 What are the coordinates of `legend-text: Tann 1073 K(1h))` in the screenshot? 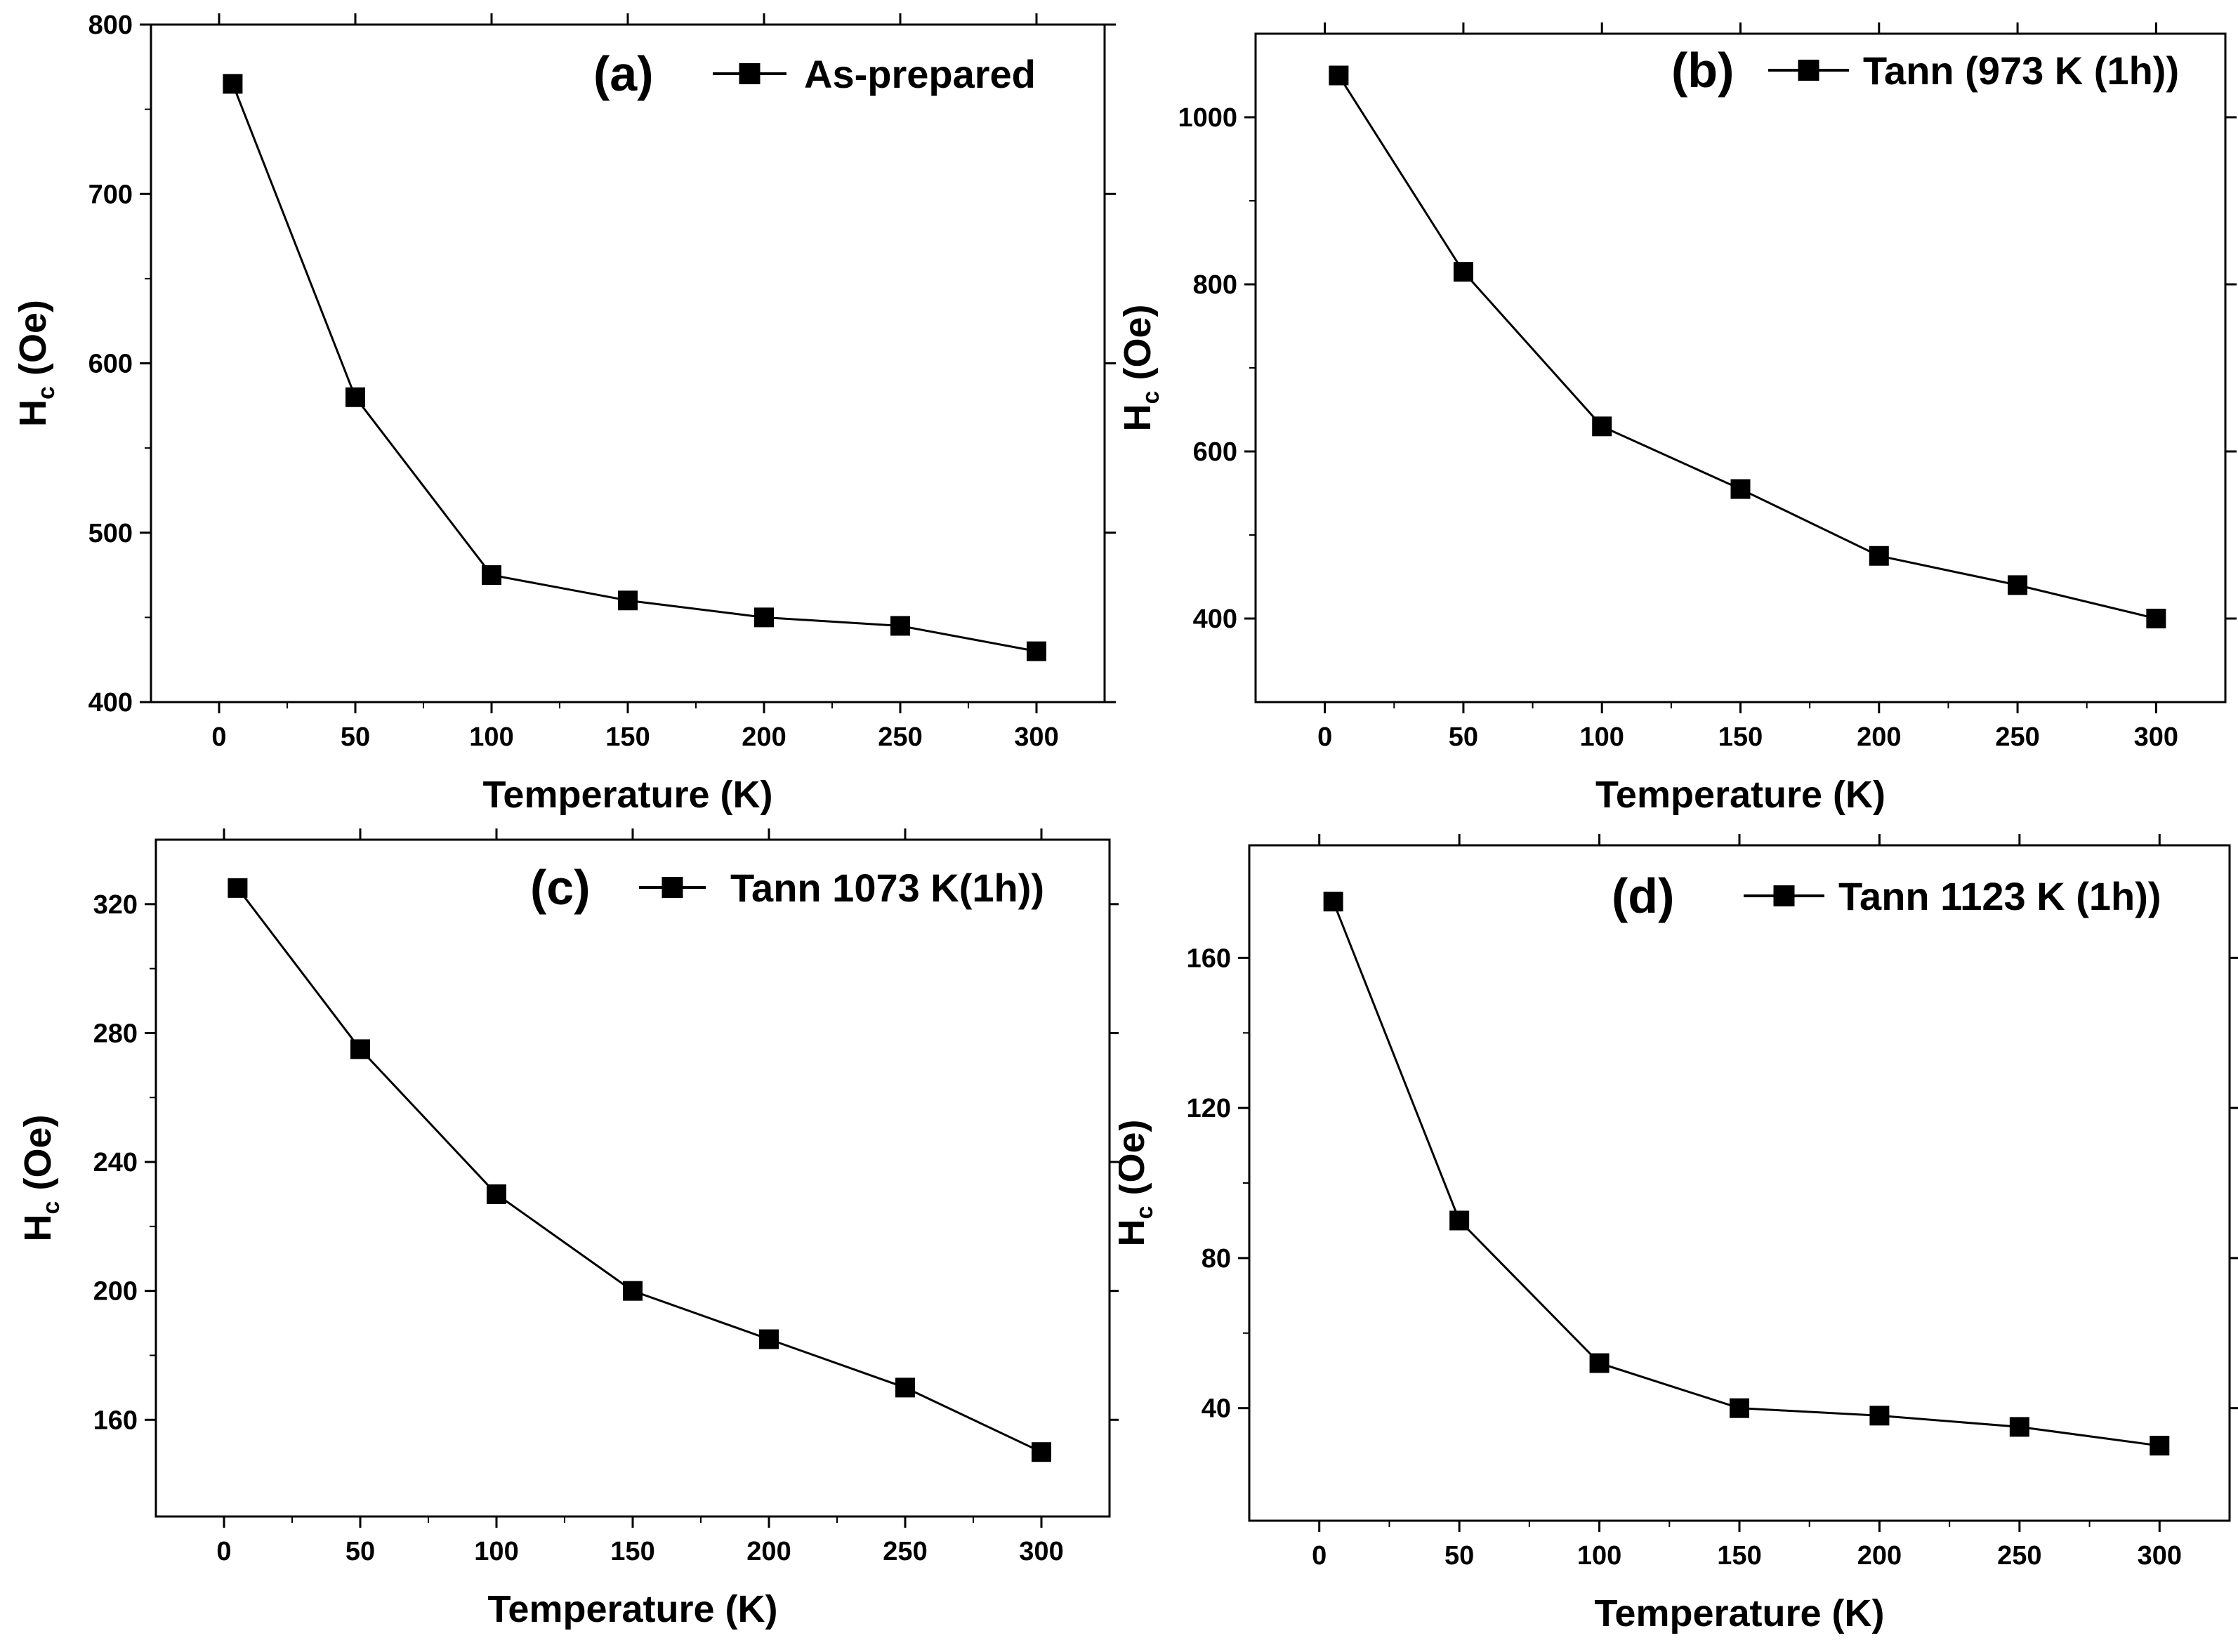 It's located at (887, 888).